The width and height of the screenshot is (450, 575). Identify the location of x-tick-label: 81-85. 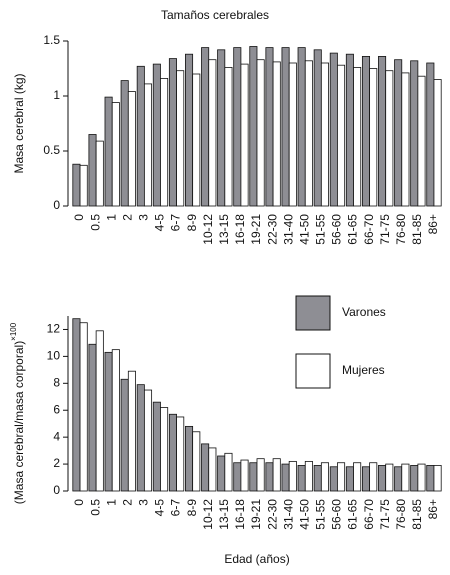
(417, 514).